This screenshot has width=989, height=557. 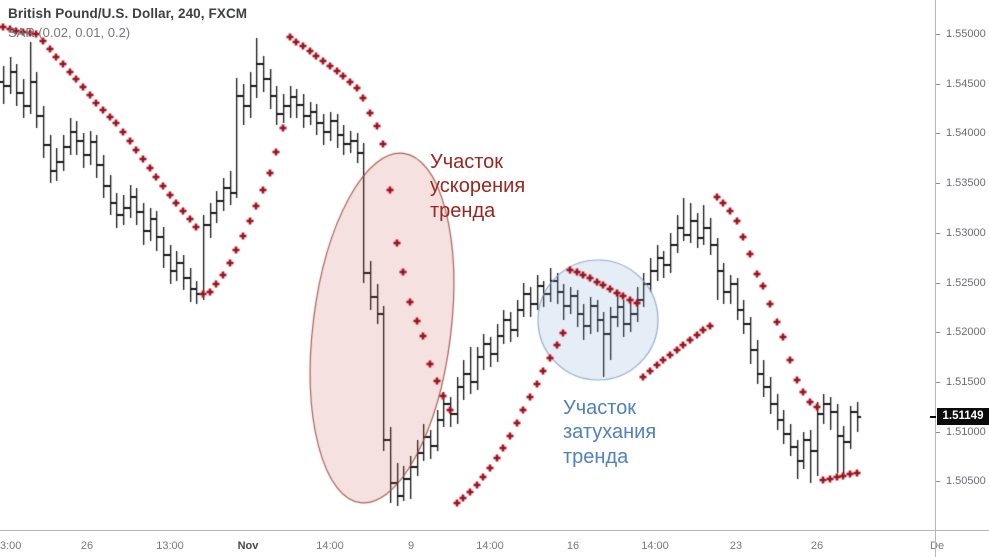 What do you see at coordinates (411, 546) in the screenshot?
I see `time-axis-label: 9` at bounding box center [411, 546].